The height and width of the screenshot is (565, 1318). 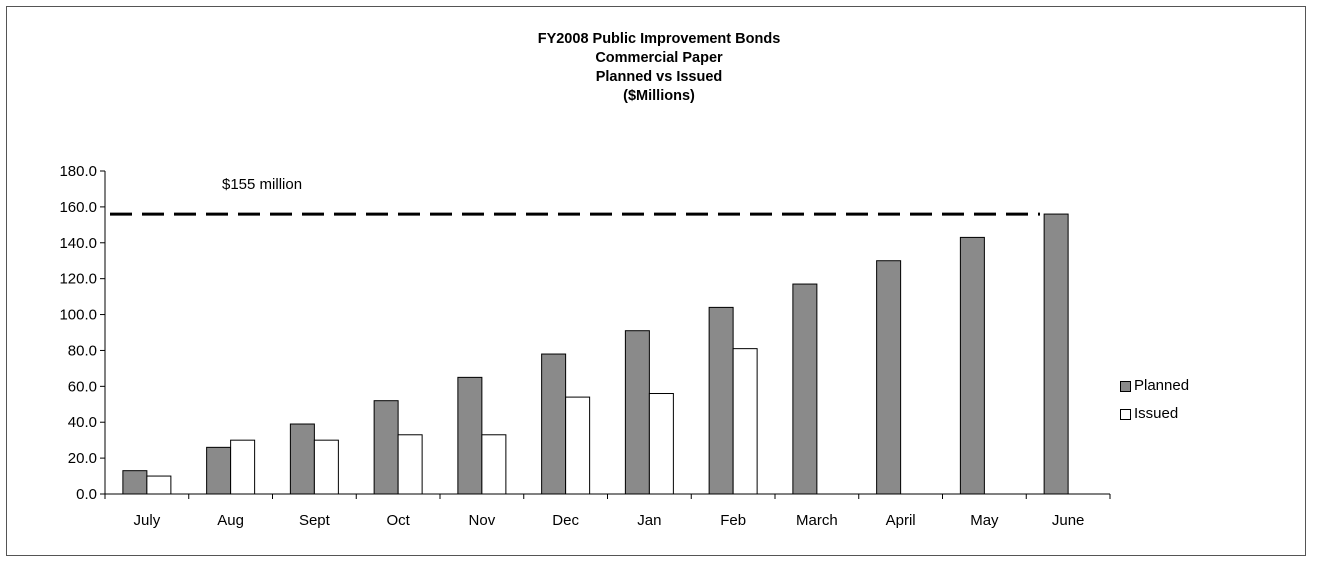 What do you see at coordinates (230, 520) in the screenshot?
I see `x-tick-label: Aug` at bounding box center [230, 520].